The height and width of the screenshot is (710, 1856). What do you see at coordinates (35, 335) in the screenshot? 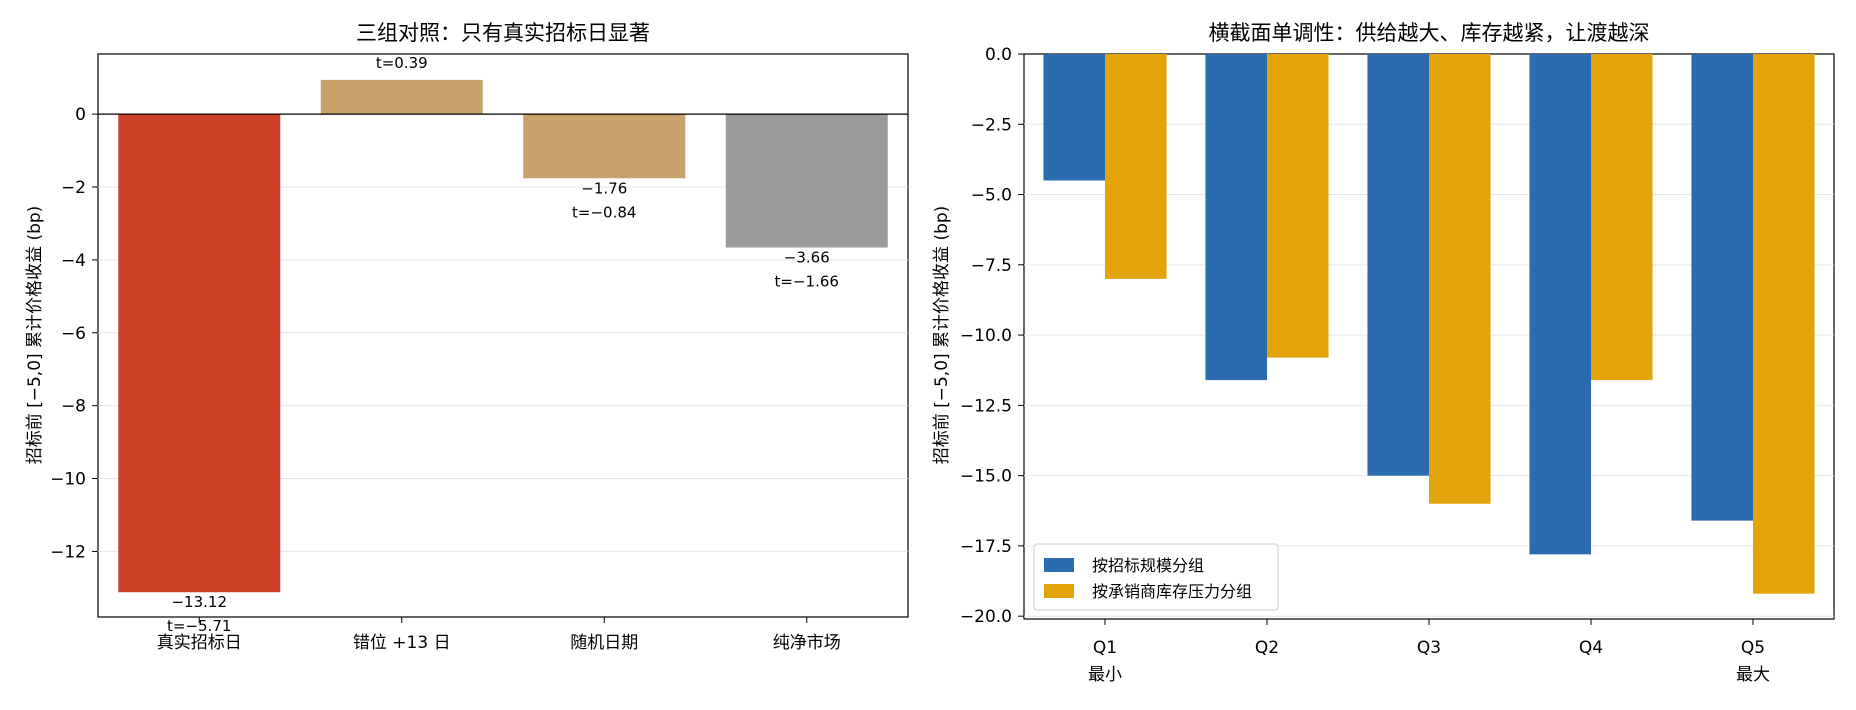
I see `left-y-axis-label: 招标前 [−5,0] 累计价格收益 (bp)` at bounding box center [35, 335].